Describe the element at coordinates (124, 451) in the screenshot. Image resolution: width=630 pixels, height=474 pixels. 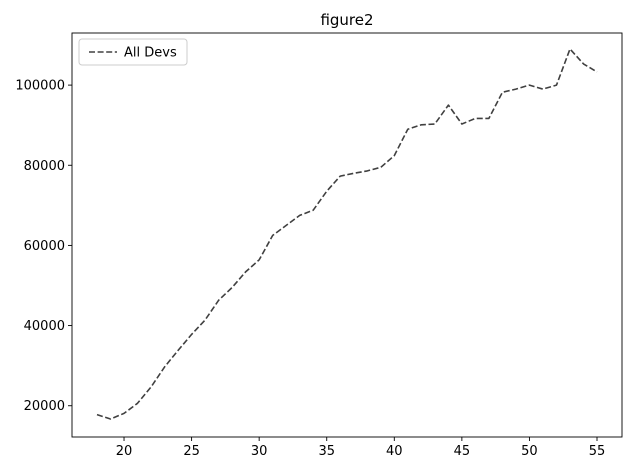
I see `x-tick-label: 20` at that location.